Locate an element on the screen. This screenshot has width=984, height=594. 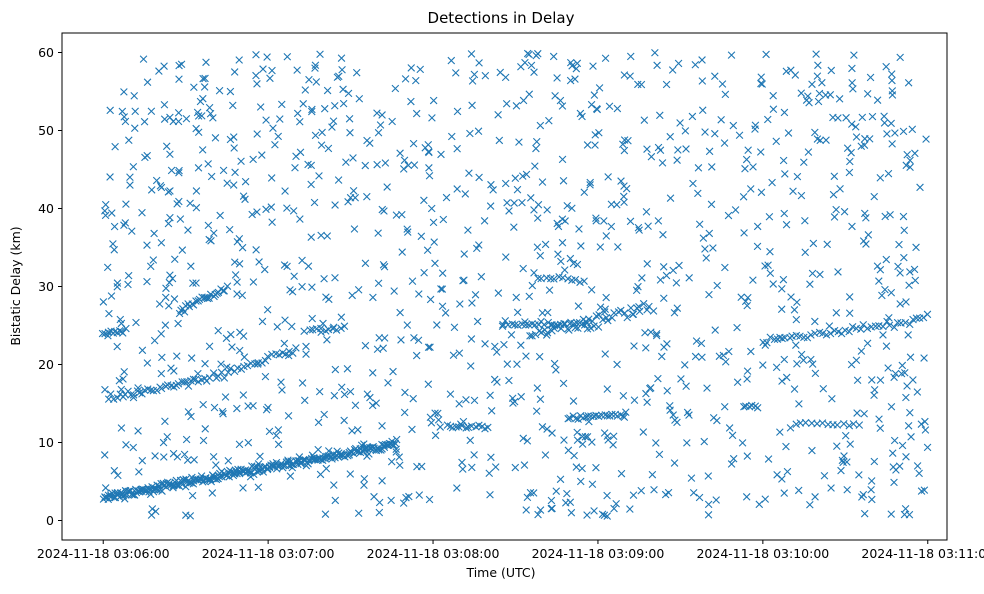
y-tick-label: 50 is located at coordinates (46, 130).